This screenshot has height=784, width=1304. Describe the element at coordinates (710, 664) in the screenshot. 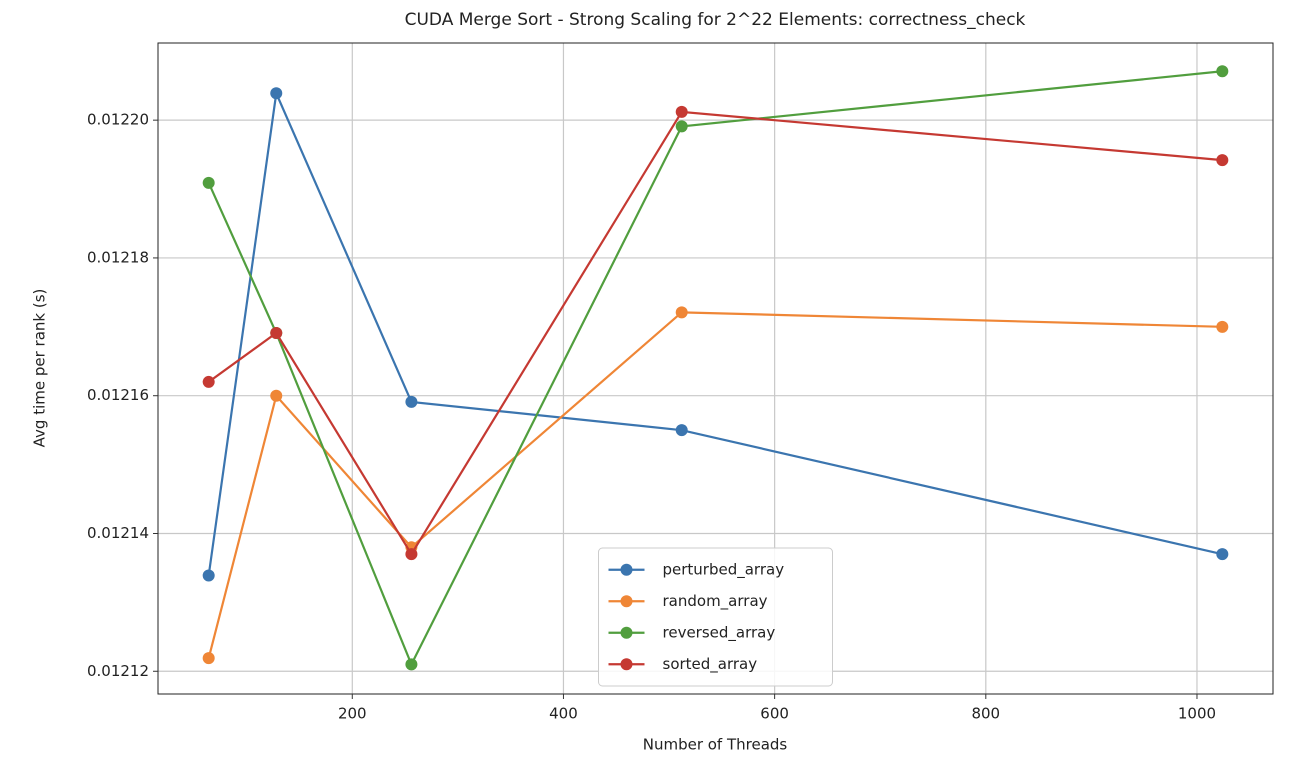

I see `legend-label: sorted_array` at that location.